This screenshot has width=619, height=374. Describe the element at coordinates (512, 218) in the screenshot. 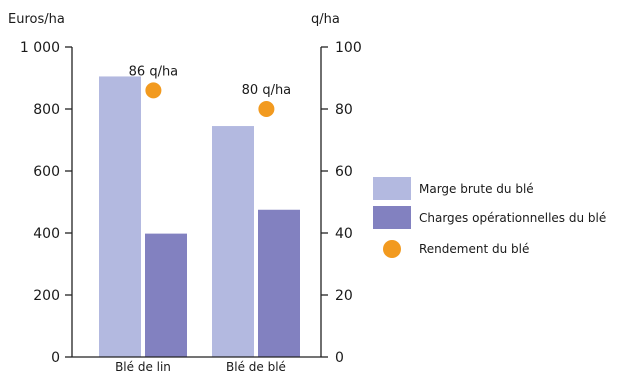

I see `legend-label: Charges opérationnelles du blé` at that location.